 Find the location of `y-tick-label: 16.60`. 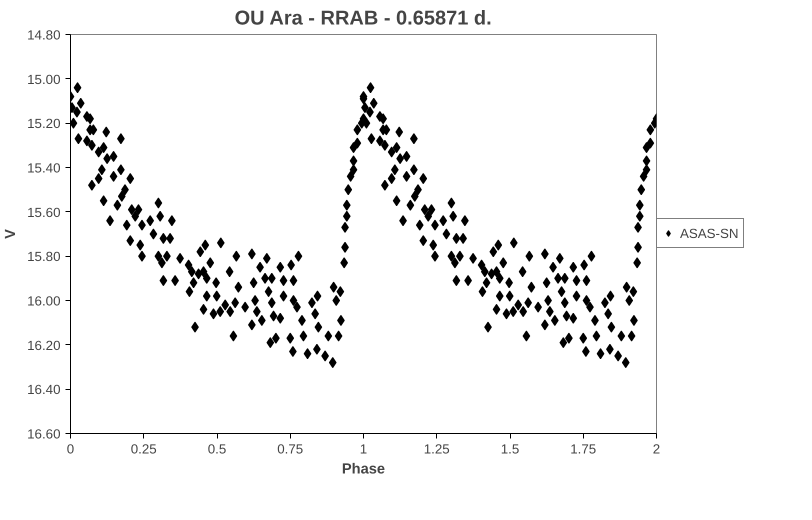

y-tick-label: 16.60 is located at coordinates (44, 434).